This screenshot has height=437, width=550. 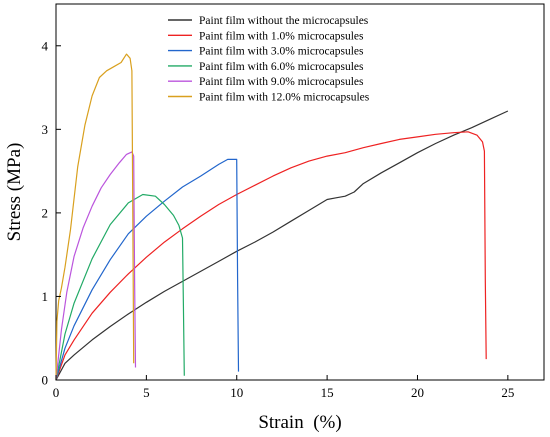 I want to click on x-axis-title: Strain (%), so click(x=299, y=422).